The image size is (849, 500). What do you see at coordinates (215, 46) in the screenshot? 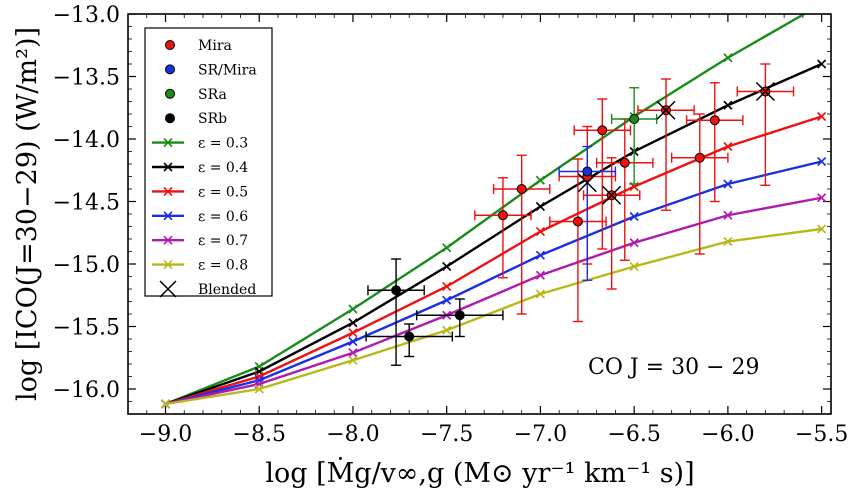
I see `legend-label: Mira` at bounding box center [215, 46].